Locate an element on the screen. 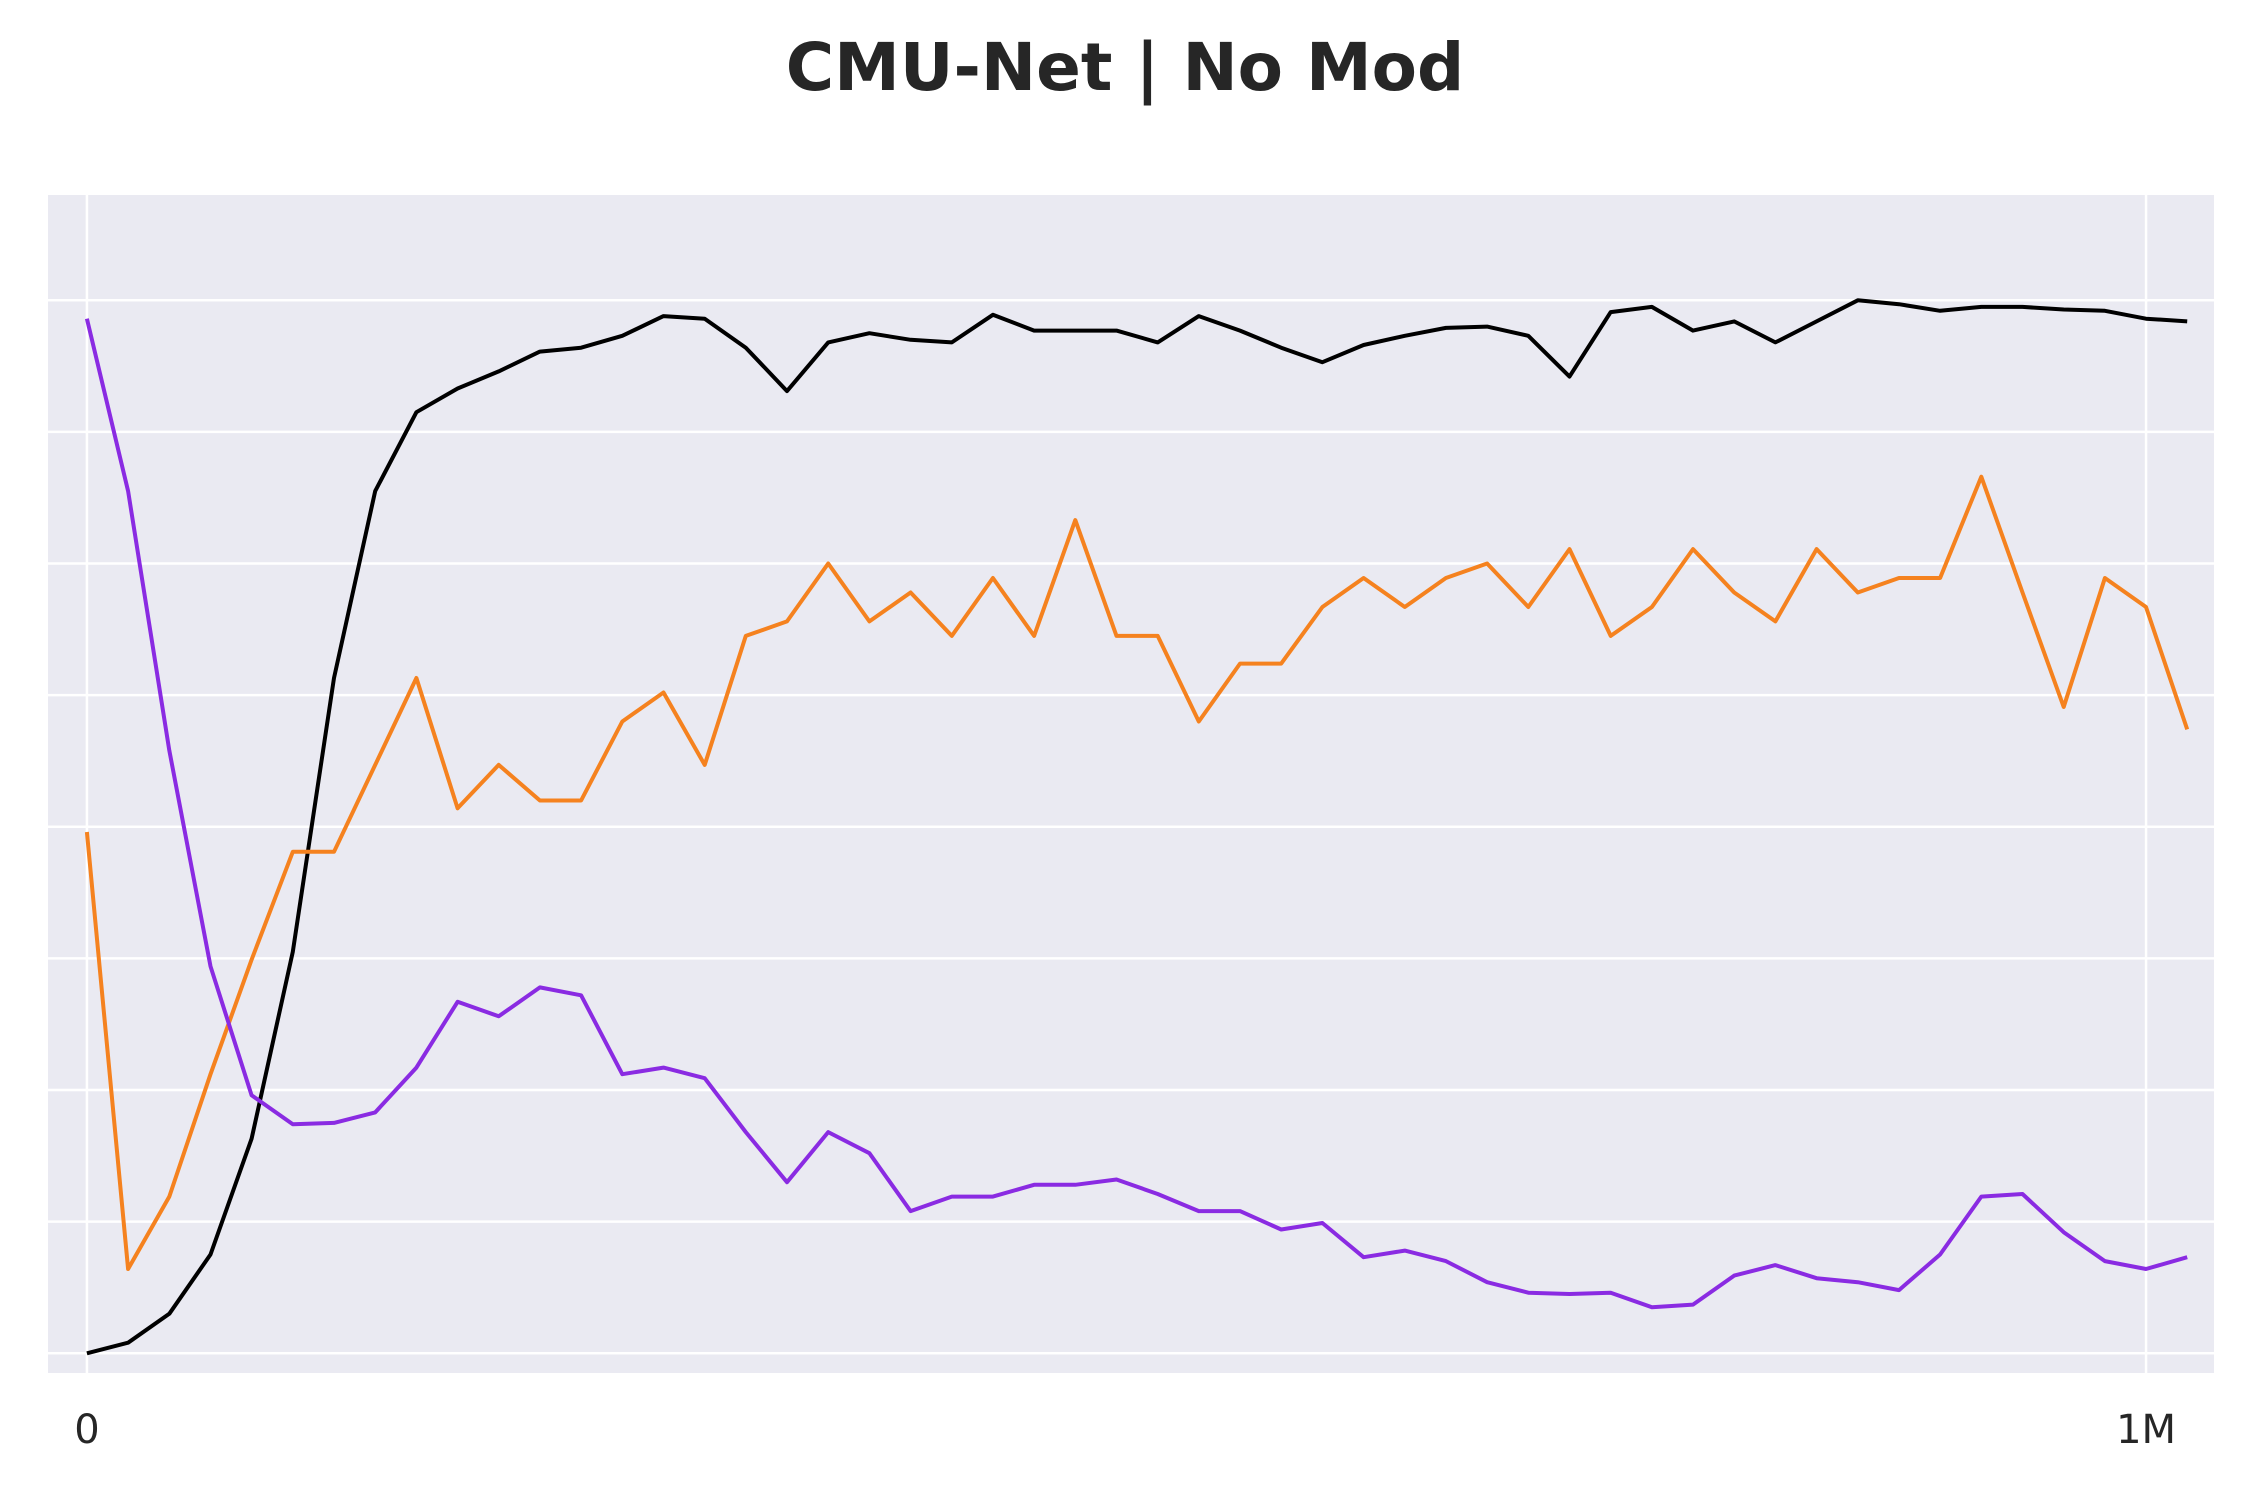 Image resolution: width=2250 pixels, height=1500 pixels. x-tick-label: 0 is located at coordinates (86, 1430).